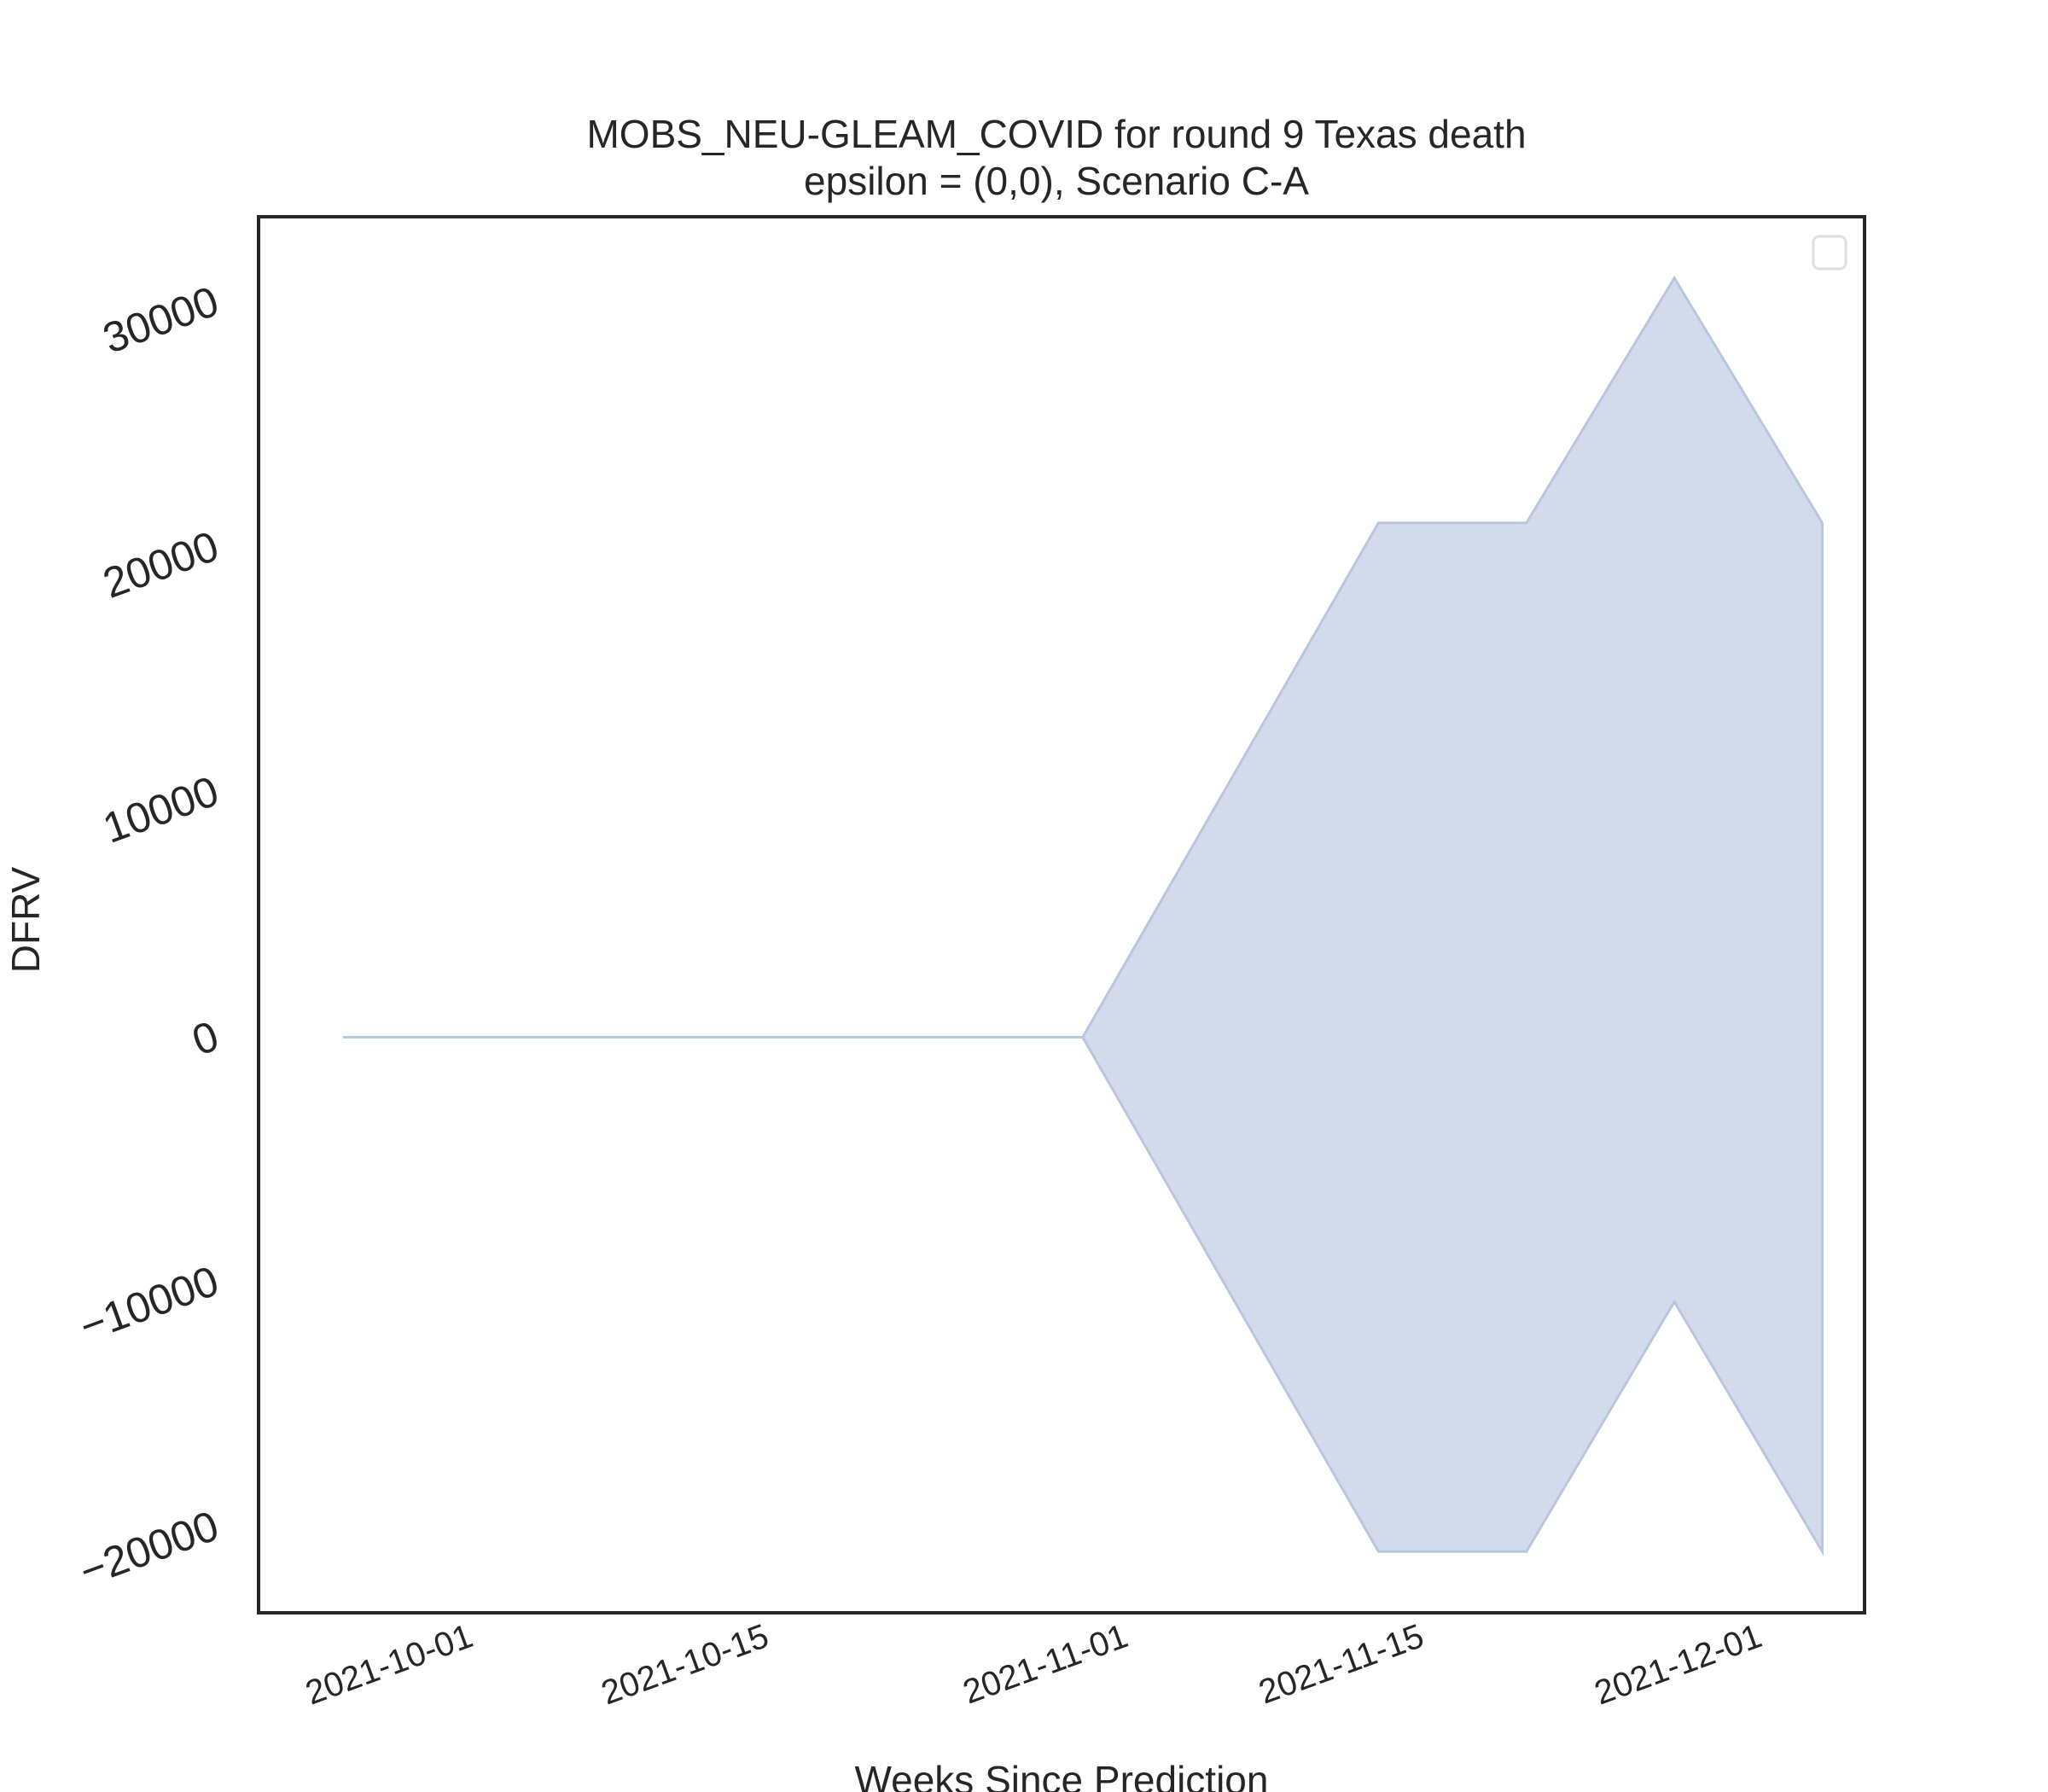  Describe the element at coordinates (25, 920) in the screenshot. I see `y-axis-label: DFRV` at that location.